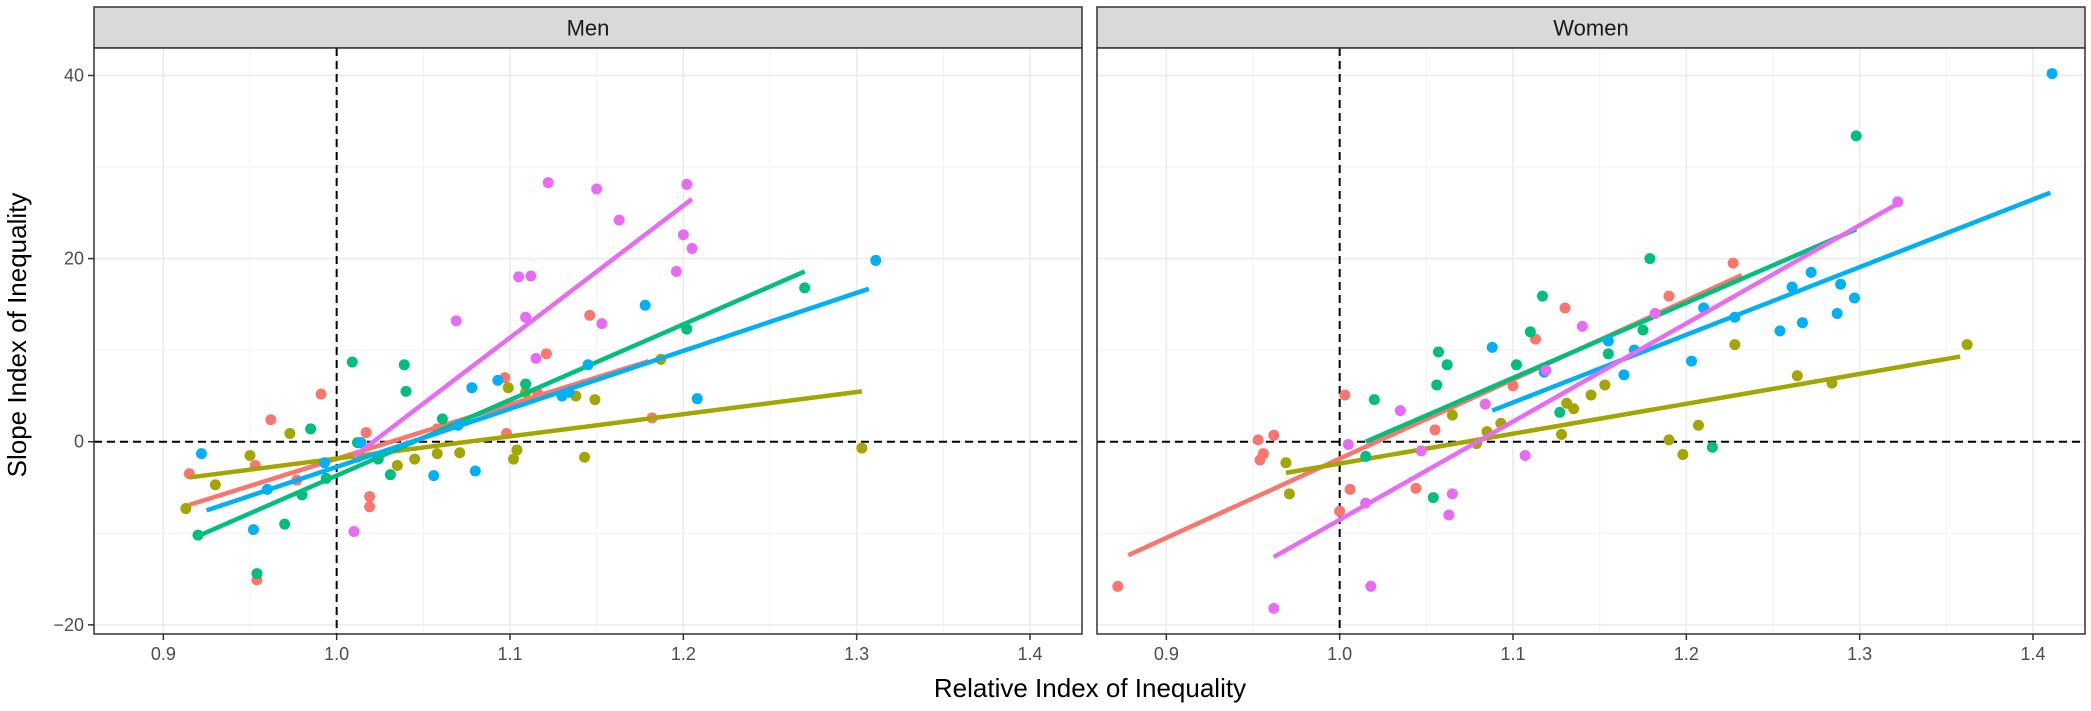 This screenshot has width=2091, height=711. Describe the element at coordinates (17, 335) in the screenshot. I see `y-axis-title: Slope Index of Inequality` at that location.